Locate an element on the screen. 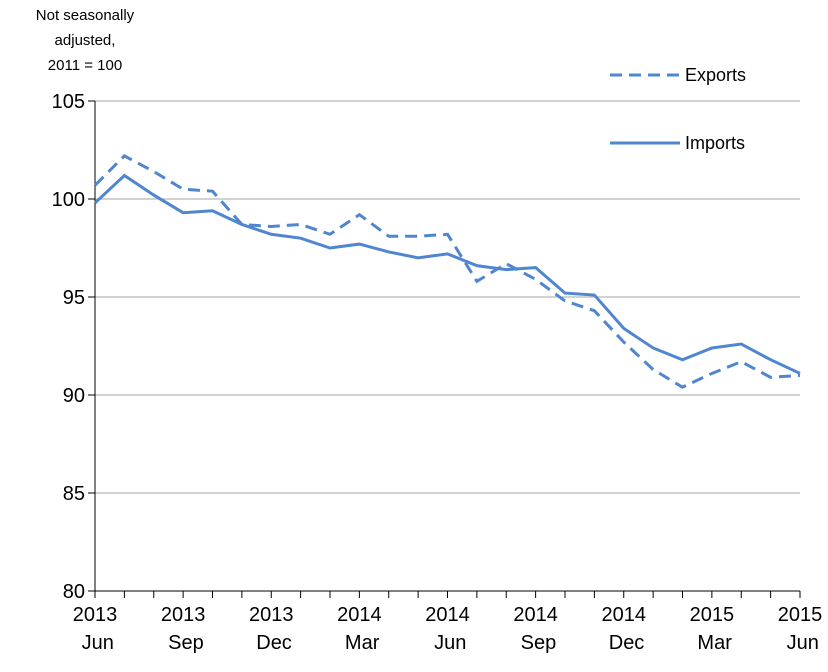 This screenshot has height=672, width=828. x-tick-label: 2015 Jun is located at coordinates (800, 629).